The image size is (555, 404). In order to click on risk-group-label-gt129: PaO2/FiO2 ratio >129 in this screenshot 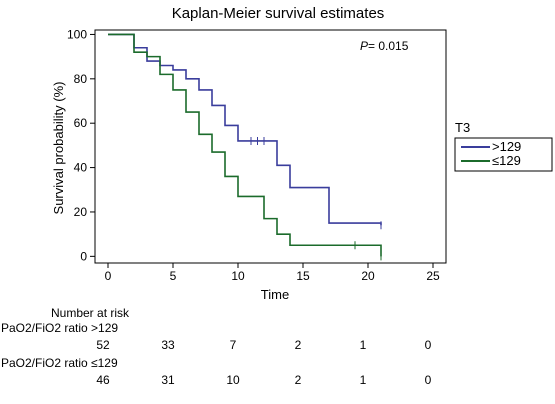, I will do `click(59, 328)`.